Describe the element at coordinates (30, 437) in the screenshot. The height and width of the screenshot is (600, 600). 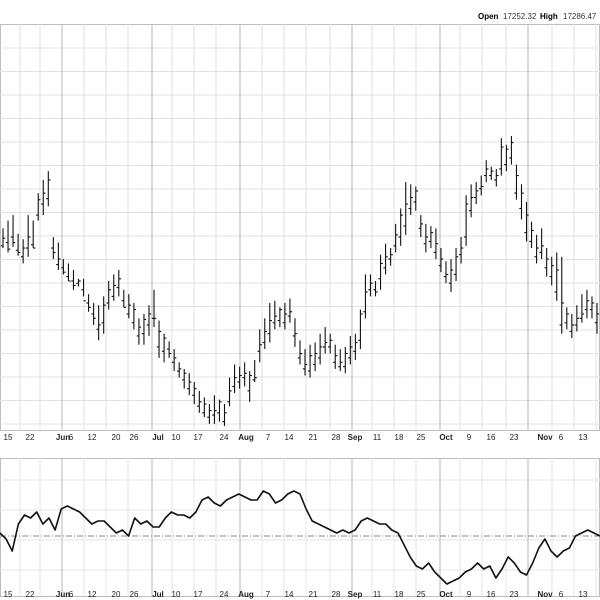
I see `price-x-tick-label: 22` at that location.